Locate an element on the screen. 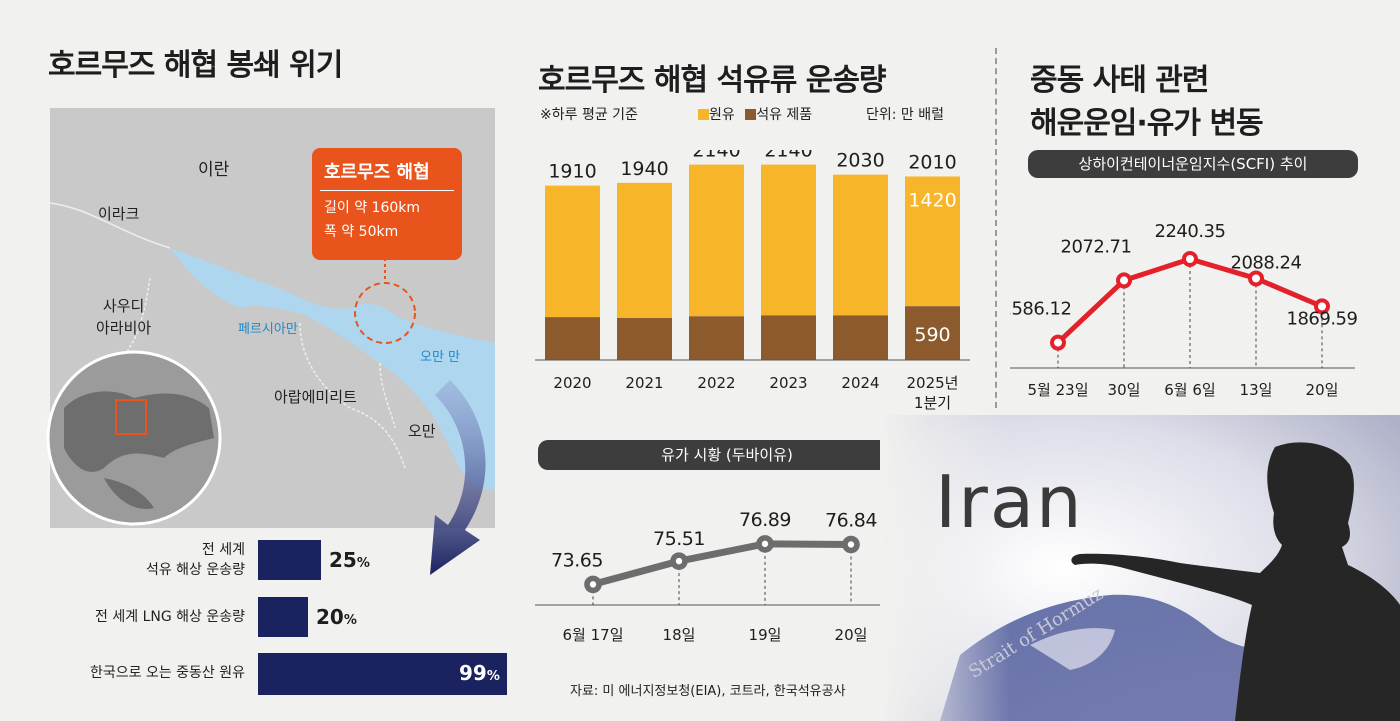  callout-title: 호르무즈 해협 is located at coordinates (387, 169).